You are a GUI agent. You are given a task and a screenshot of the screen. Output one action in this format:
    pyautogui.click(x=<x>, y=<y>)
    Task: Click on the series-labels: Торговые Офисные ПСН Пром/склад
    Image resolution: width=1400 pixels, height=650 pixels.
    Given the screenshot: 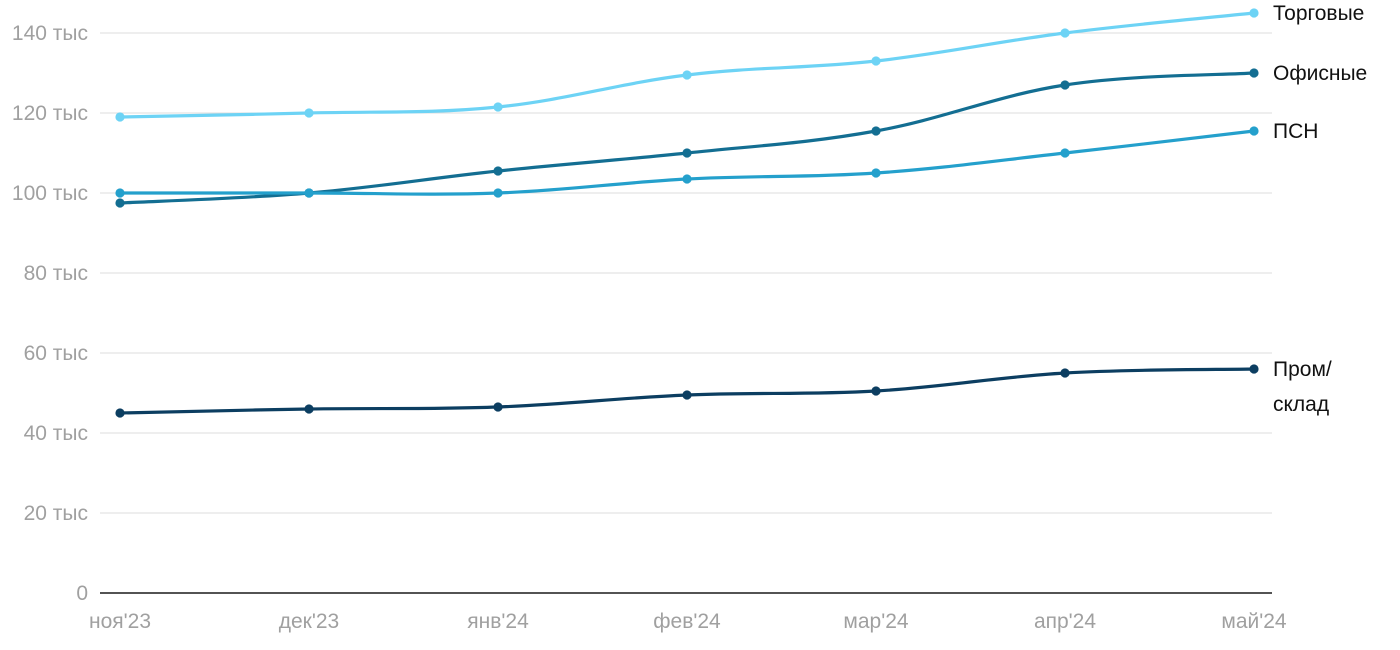 What is the action you would take?
    pyautogui.click(x=1320, y=209)
    